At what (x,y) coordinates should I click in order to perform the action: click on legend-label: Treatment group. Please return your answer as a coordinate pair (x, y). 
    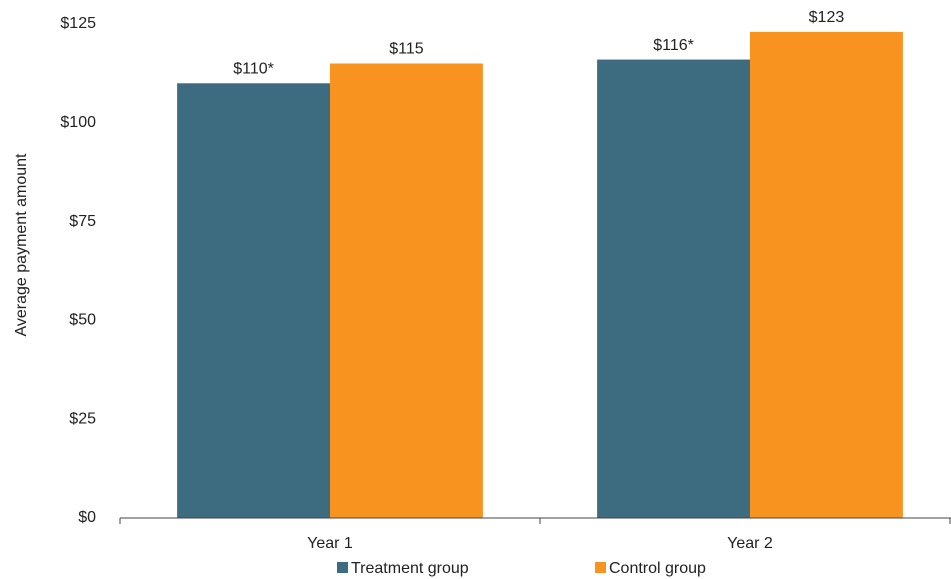
    Looking at the image, I should click on (410, 568).